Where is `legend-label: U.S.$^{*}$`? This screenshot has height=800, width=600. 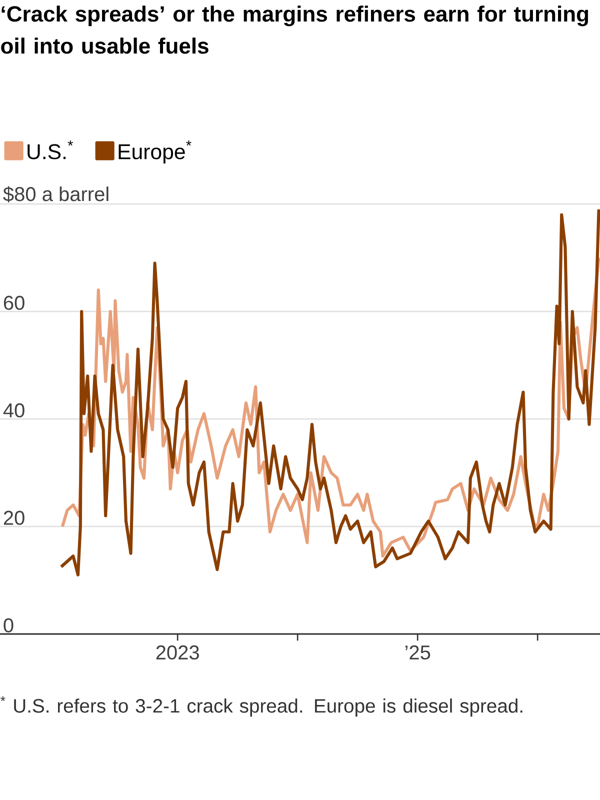
legend-label: U.S.$^{*}$ is located at coordinates (51, 150).